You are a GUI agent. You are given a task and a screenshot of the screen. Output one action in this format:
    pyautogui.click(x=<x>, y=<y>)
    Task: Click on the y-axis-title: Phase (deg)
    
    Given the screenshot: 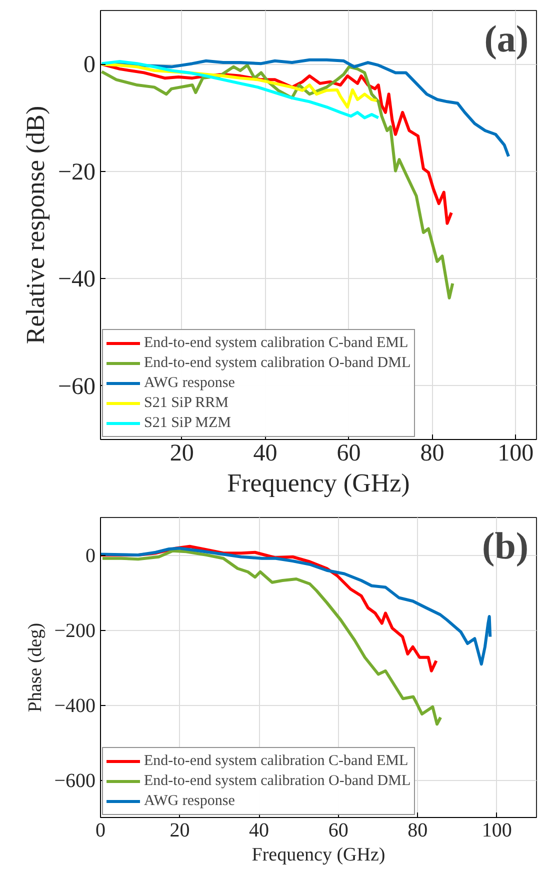 What is the action you would take?
    pyautogui.click(x=35, y=667)
    